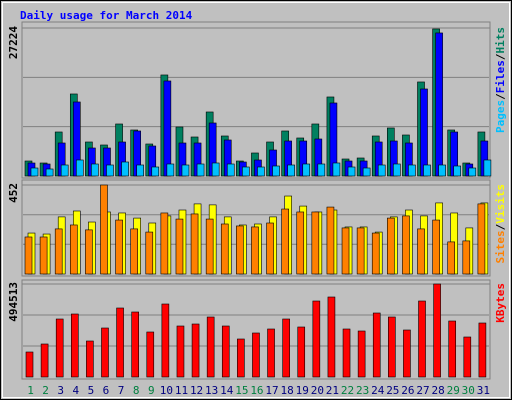 The height and width of the screenshot is (400, 512). I want to click on x-tick-label: 12, so click(196, 390).